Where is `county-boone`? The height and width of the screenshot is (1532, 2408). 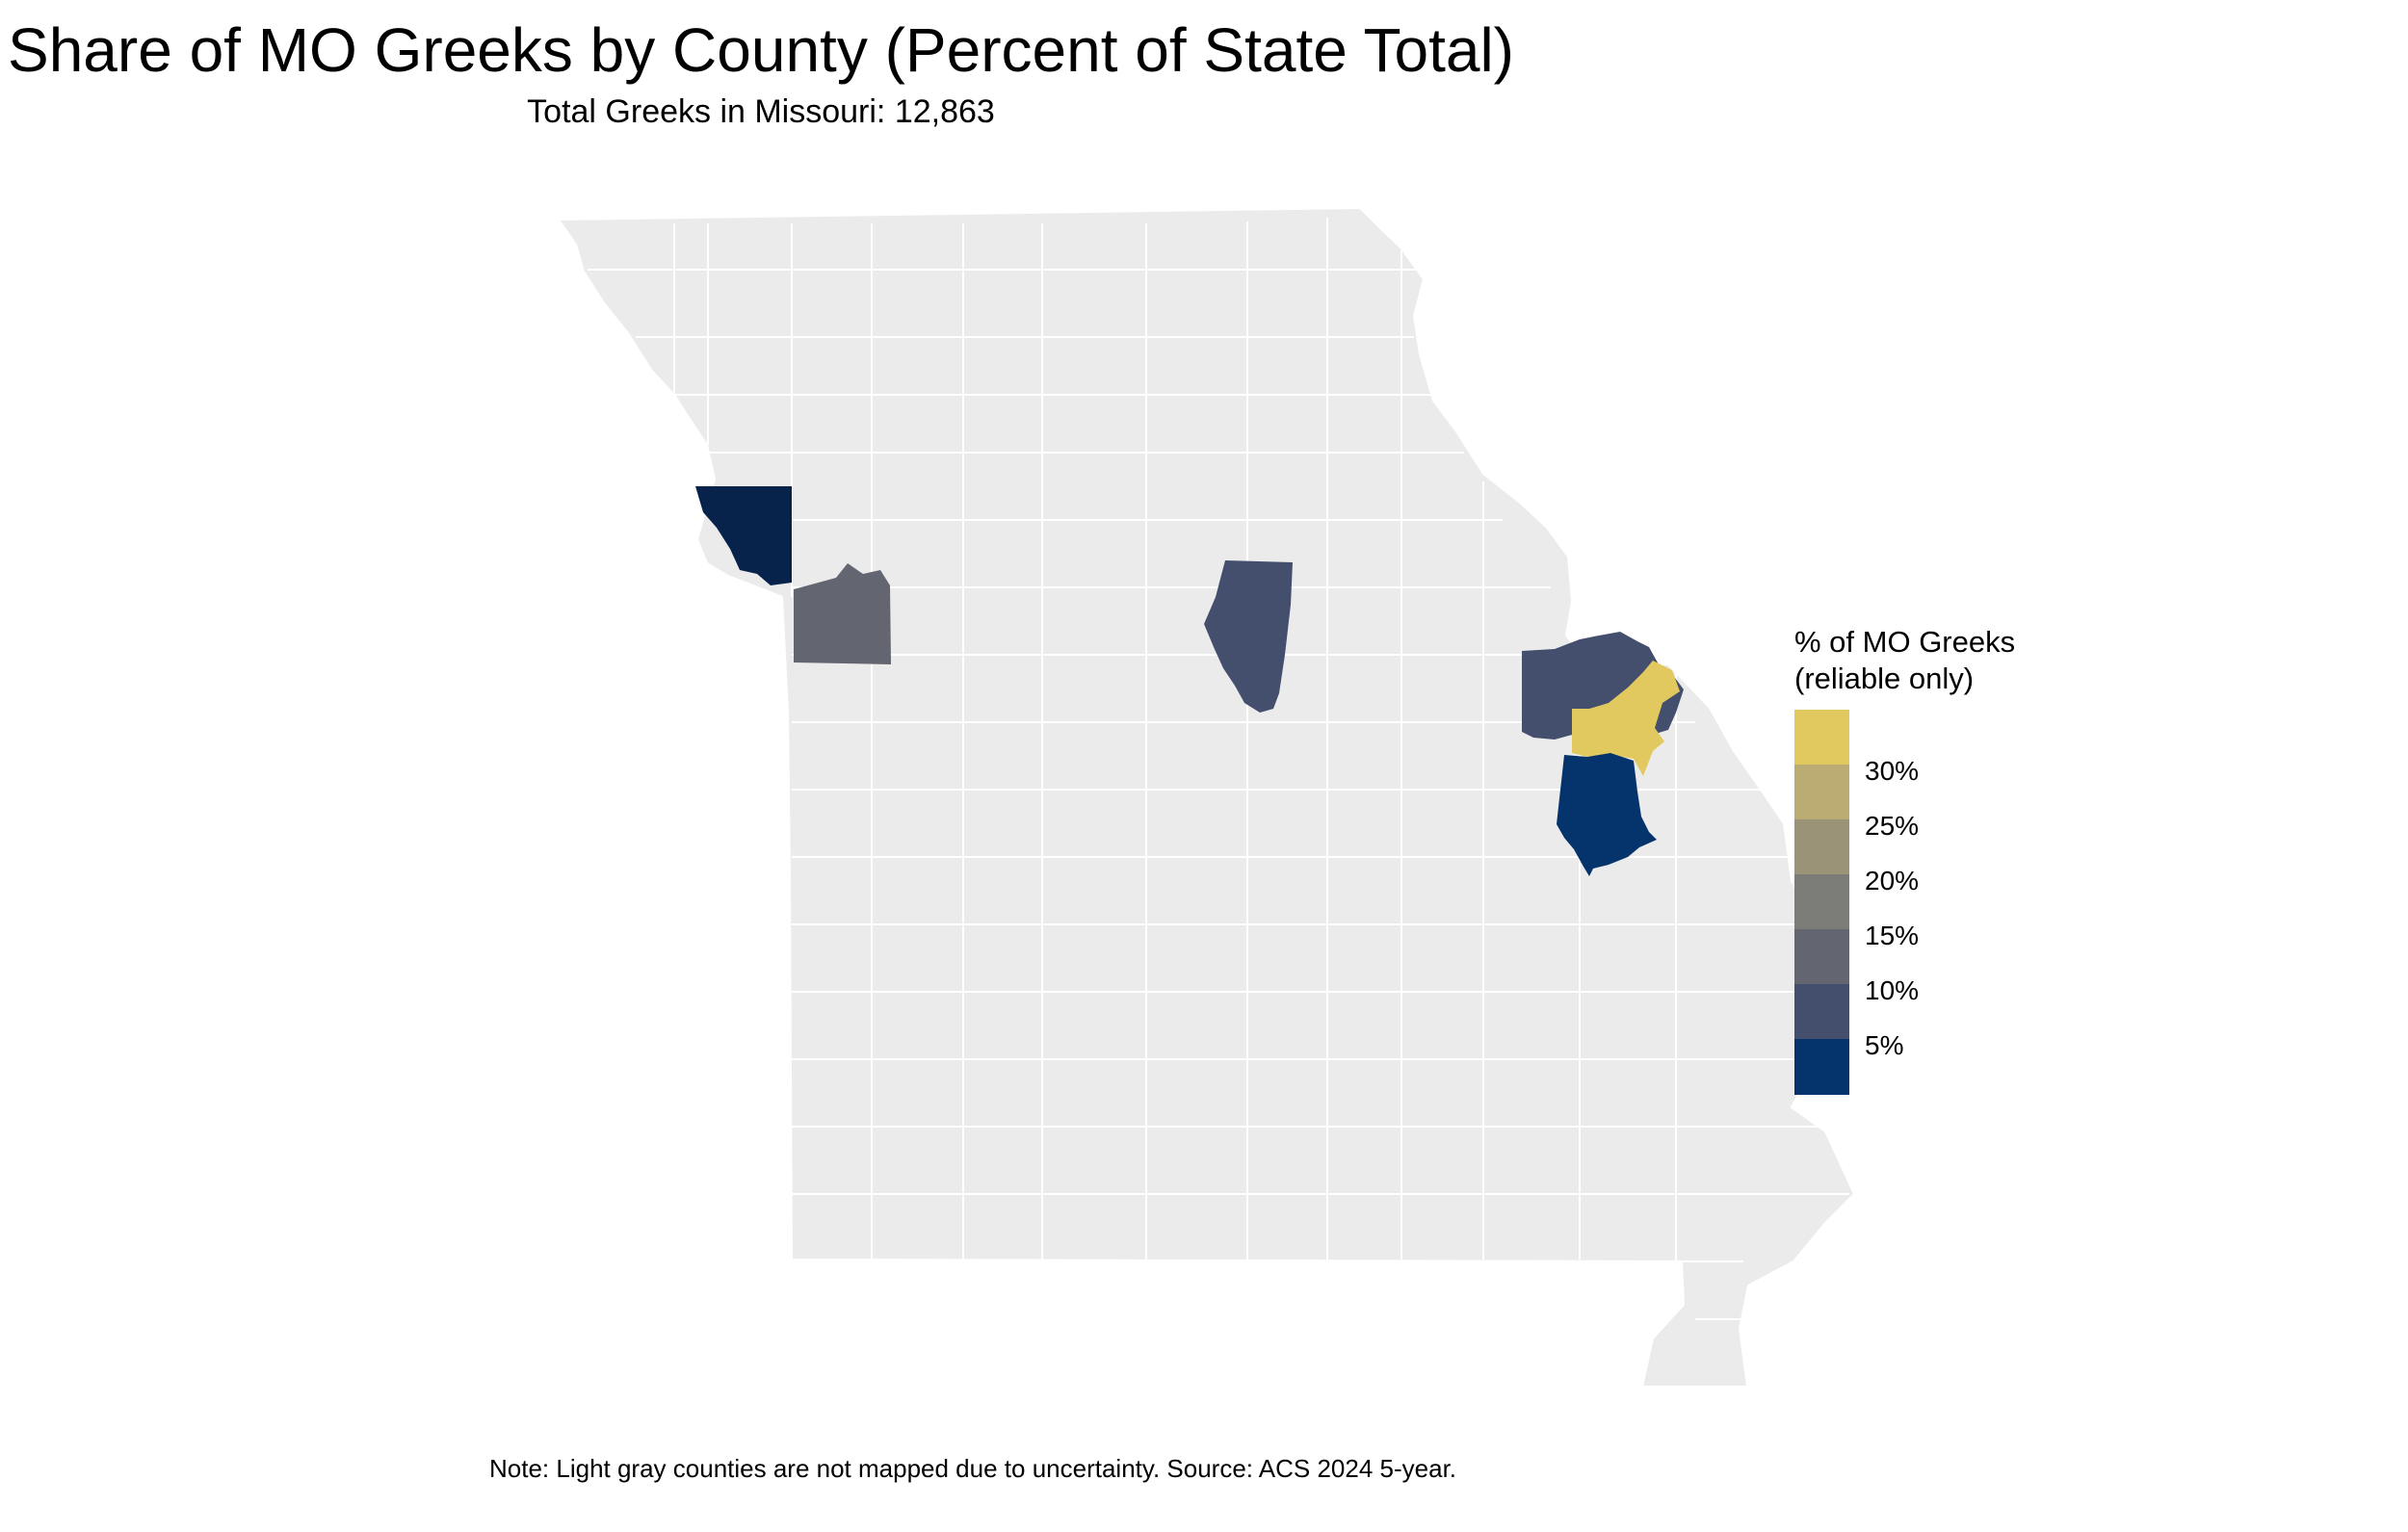
county-boone is located at coordinates (1248, 636).